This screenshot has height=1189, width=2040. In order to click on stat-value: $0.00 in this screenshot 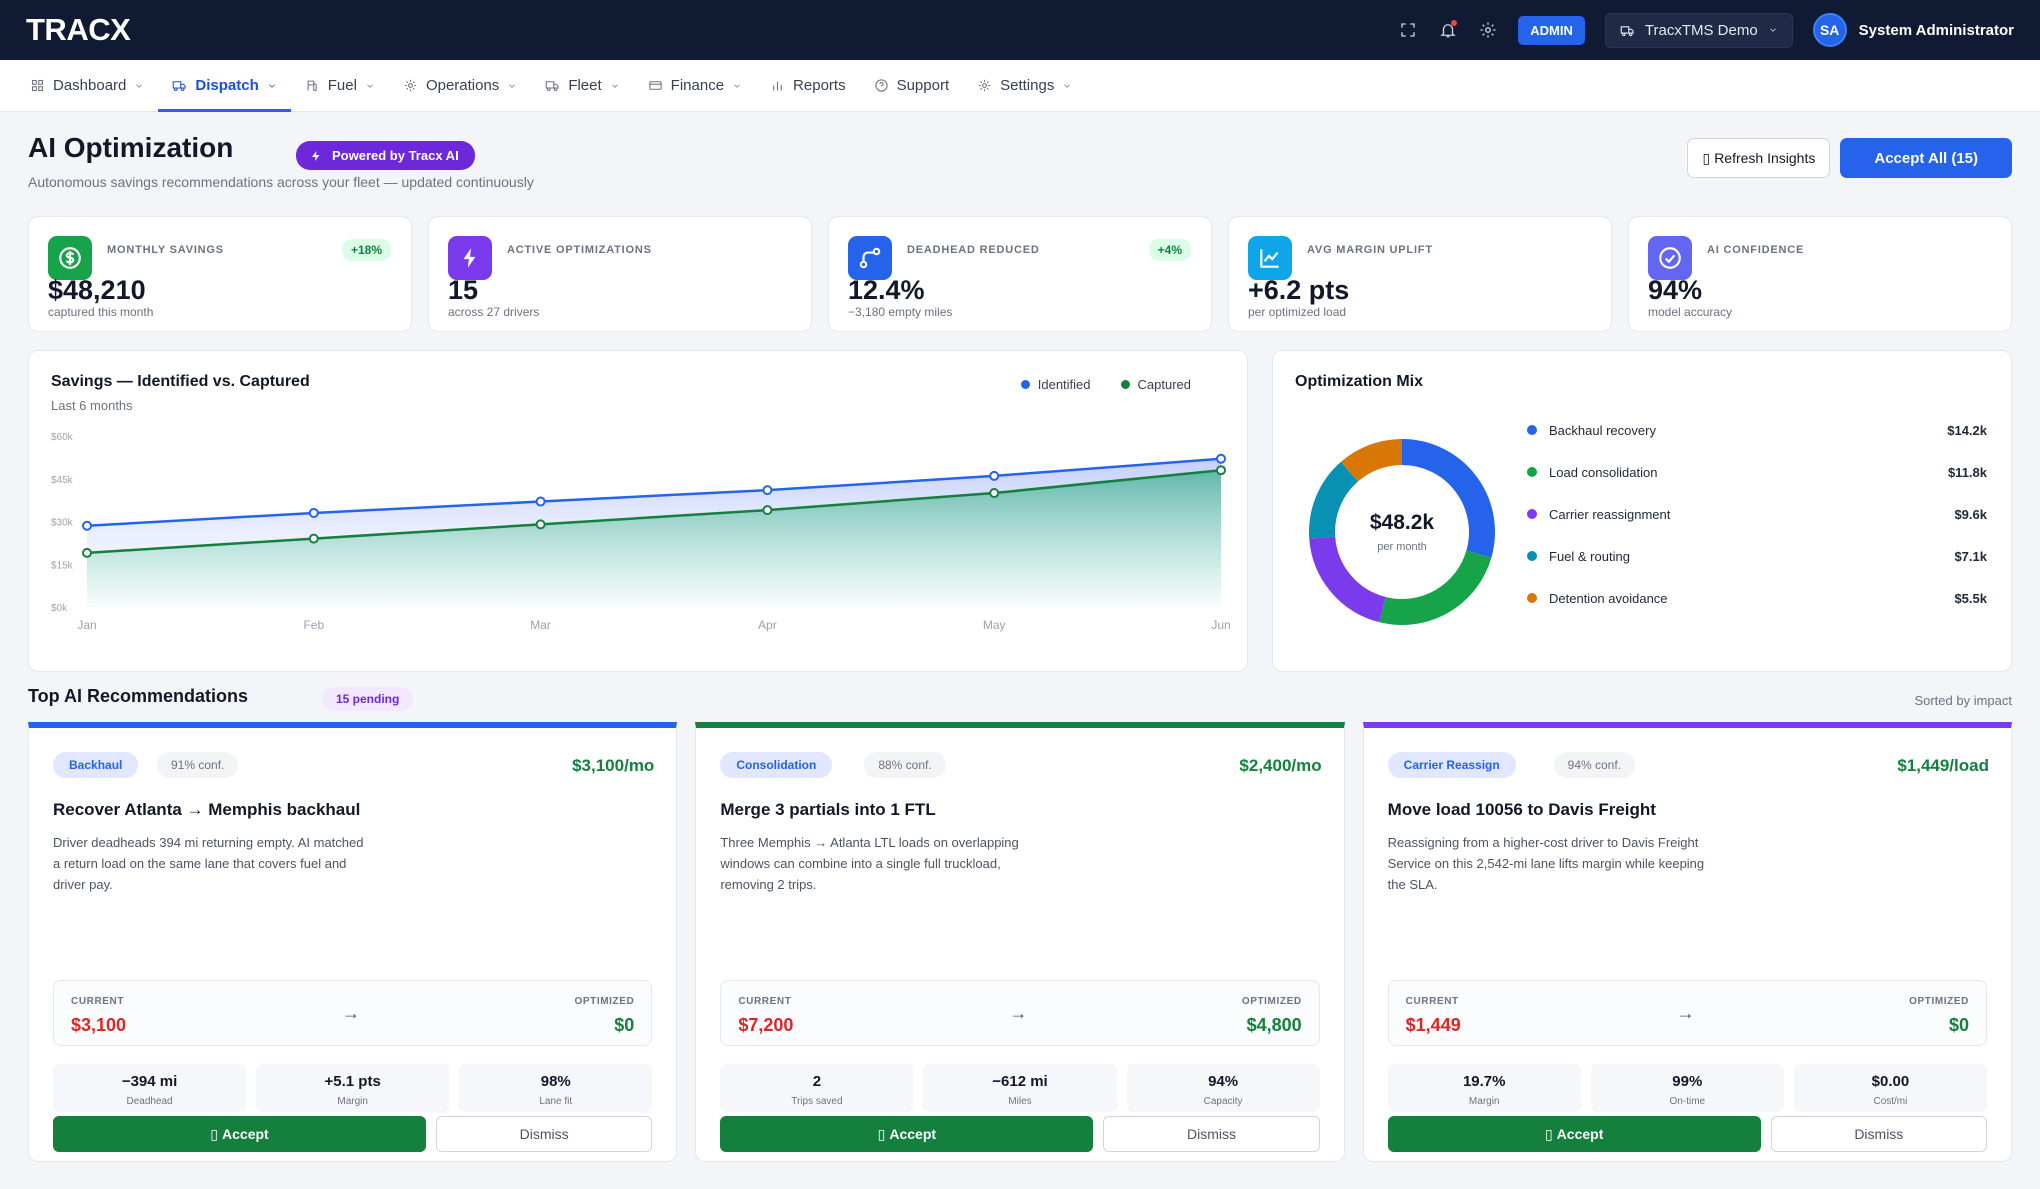, I will do `click(1890, 1081)`.